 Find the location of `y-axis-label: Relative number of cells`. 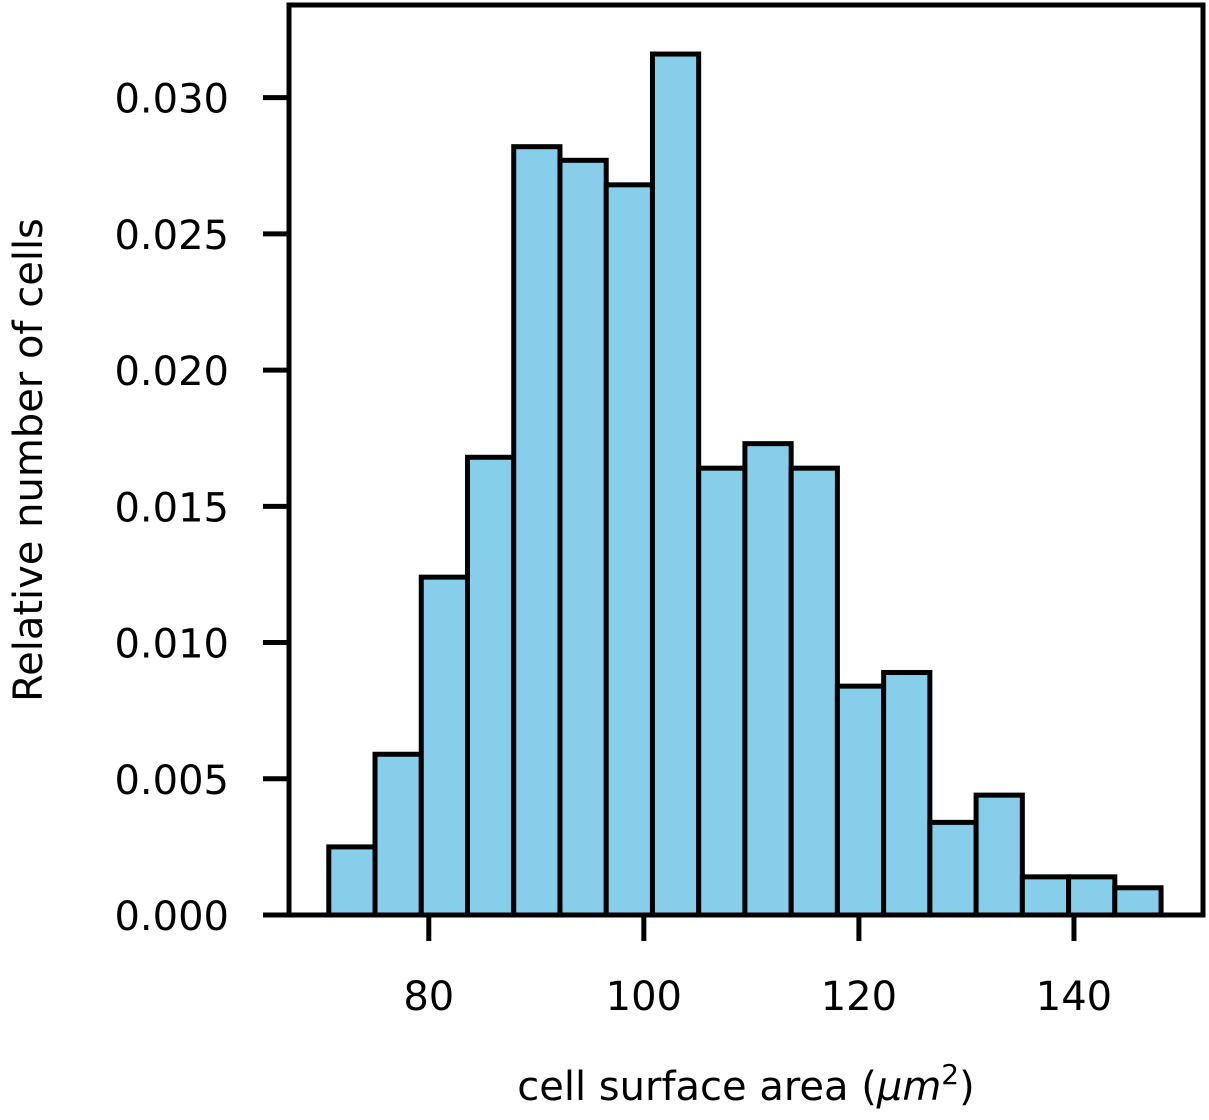

y-axis-label: Relative number of cells is located at coordinates (29, 460).